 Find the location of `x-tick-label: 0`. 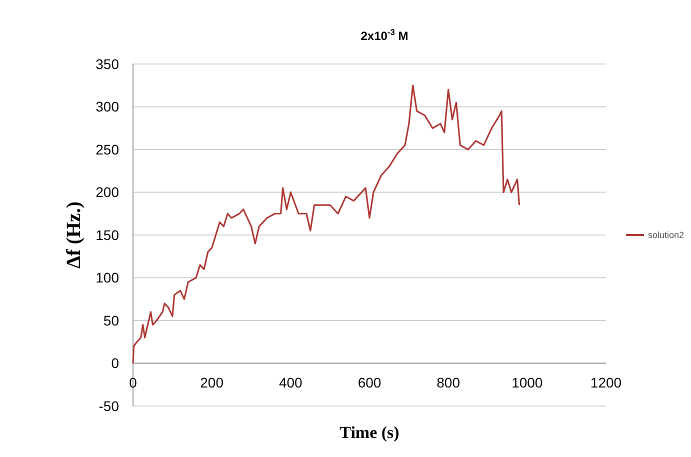

x-tick-label: 0 is located at coordinates (133, 382).